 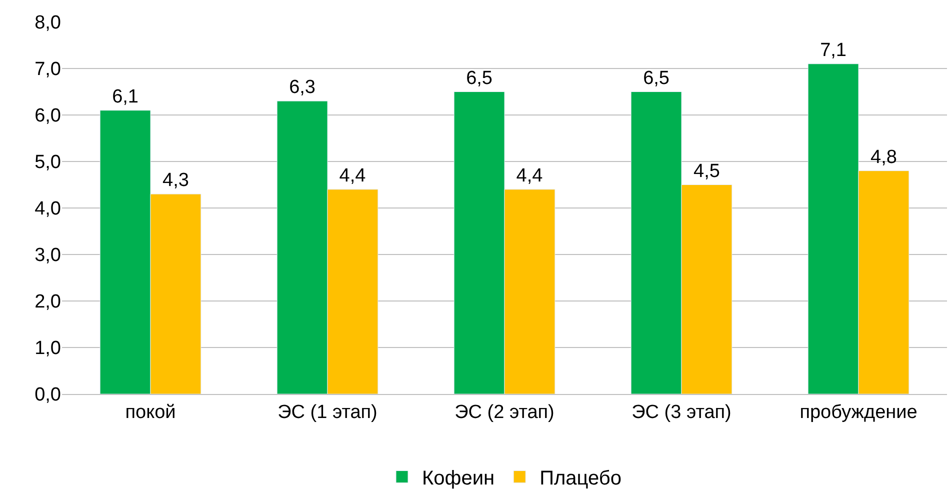 I want to click on data-label: 4,5, so click(x=707, y=171).